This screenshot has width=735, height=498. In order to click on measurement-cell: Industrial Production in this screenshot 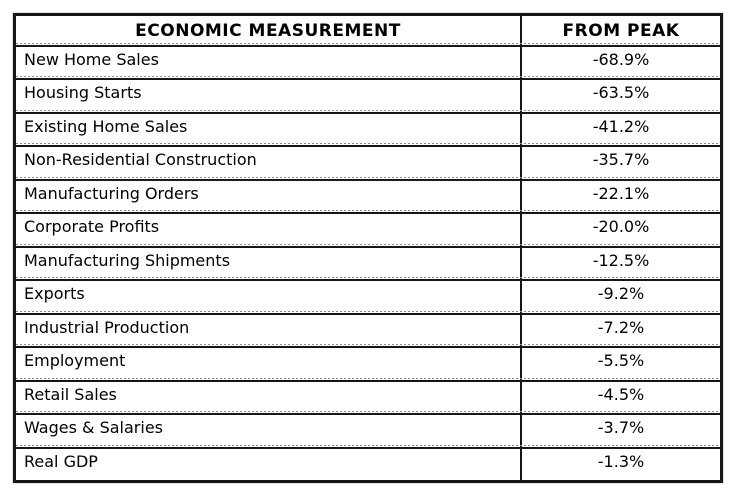, I will do `click(269, 330)`.